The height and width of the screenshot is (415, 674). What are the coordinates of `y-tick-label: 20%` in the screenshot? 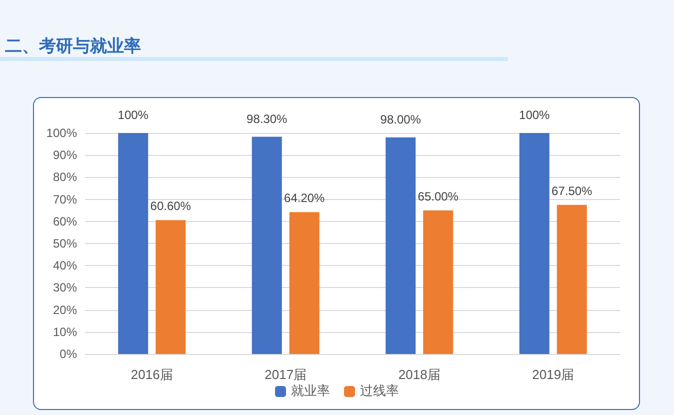 It's located at (65, 309).